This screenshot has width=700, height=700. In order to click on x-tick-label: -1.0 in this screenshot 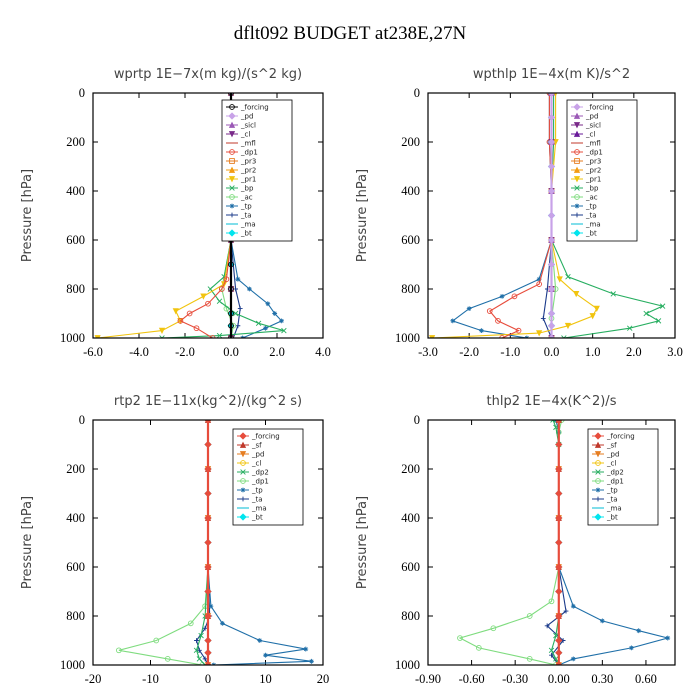, I will do `click(510, 352)`.